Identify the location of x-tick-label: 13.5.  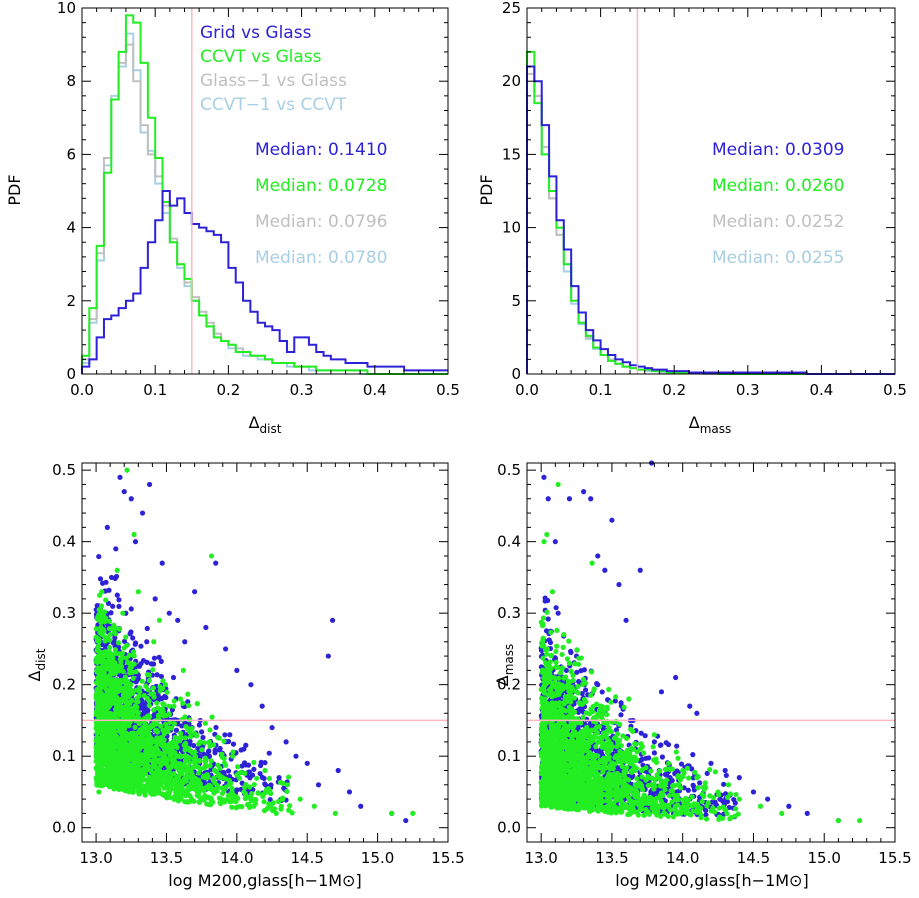
(166, 858).